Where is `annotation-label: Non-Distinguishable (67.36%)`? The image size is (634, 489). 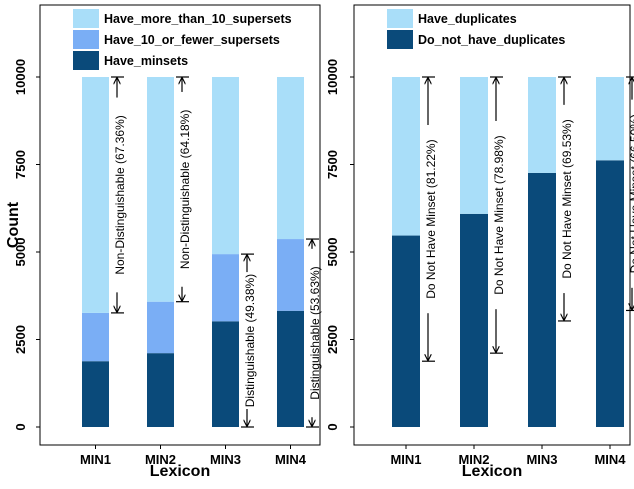 annotation-label: Non-Distinguishable (67.36%) is located at coordinates (120, 194).